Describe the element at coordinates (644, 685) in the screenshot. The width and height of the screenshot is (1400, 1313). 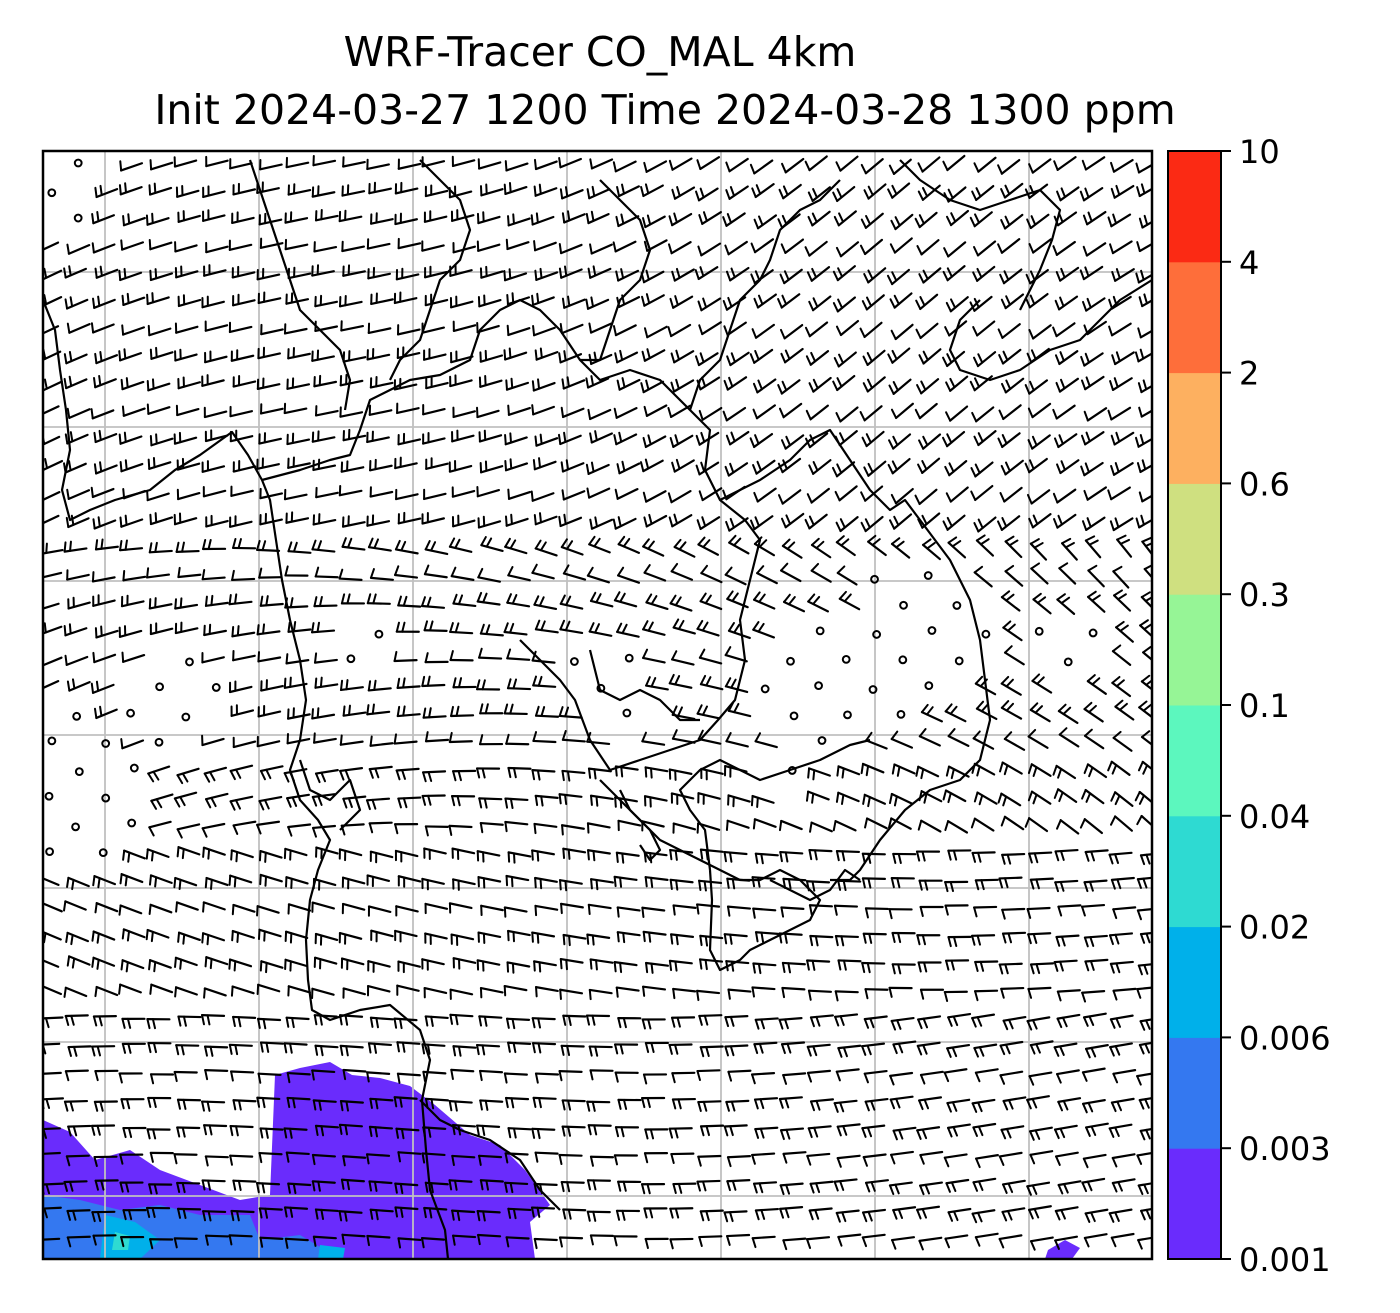
I see `coastline-segment` at that location.